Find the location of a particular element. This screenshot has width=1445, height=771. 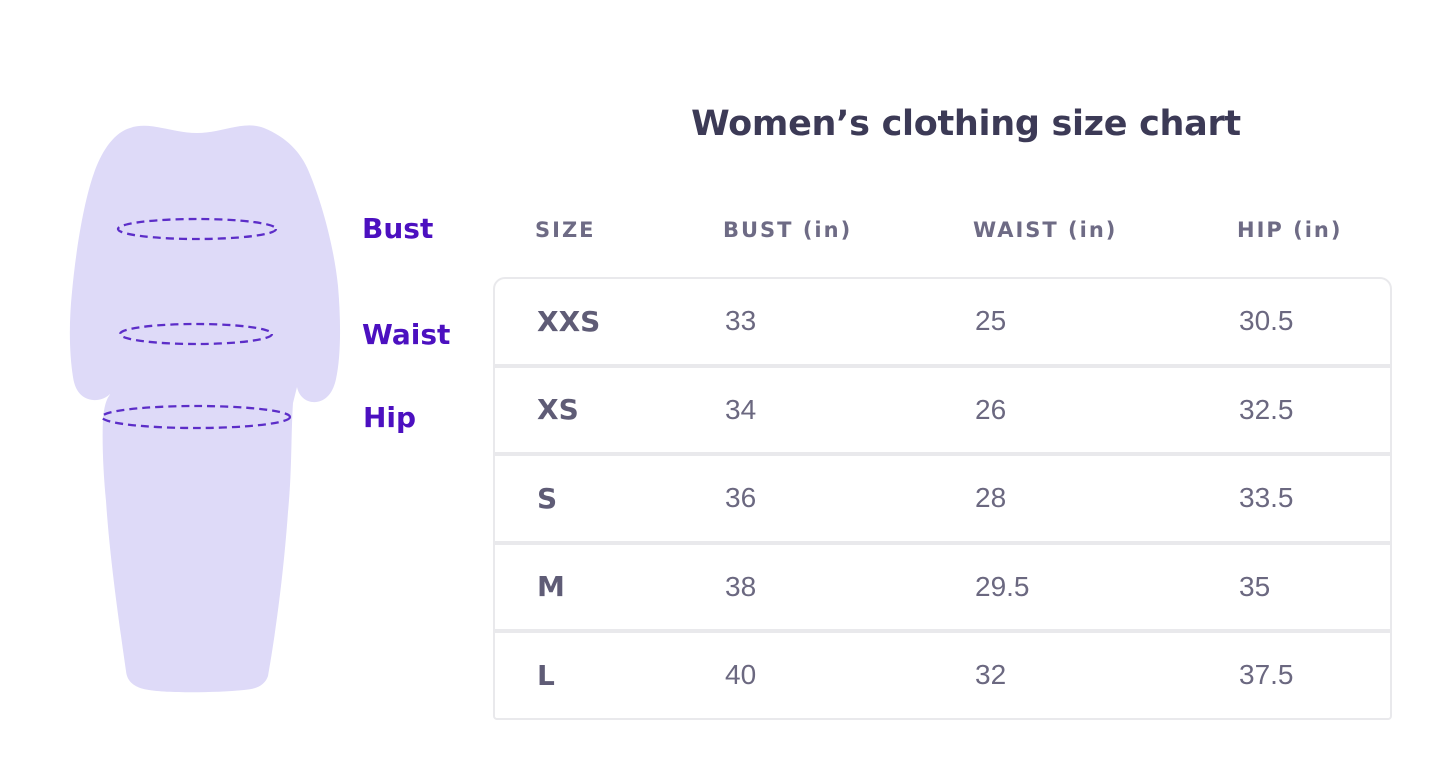

header-waist: WAIST (in) is located at coordinates (1045, 230).